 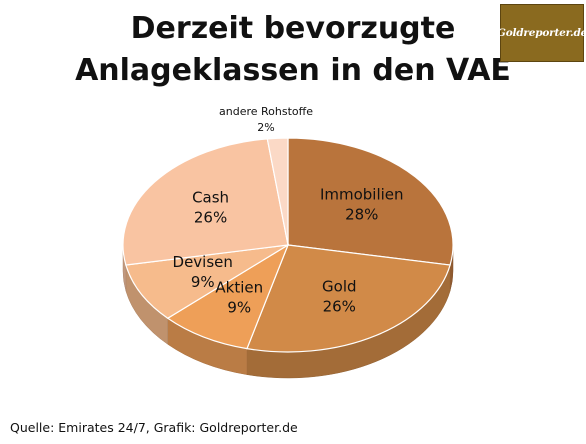 What do you see at coordinates (239, 307) in the screenshot?
I see `slice-value-aktien: 9%` at bounding box center [239, 307].